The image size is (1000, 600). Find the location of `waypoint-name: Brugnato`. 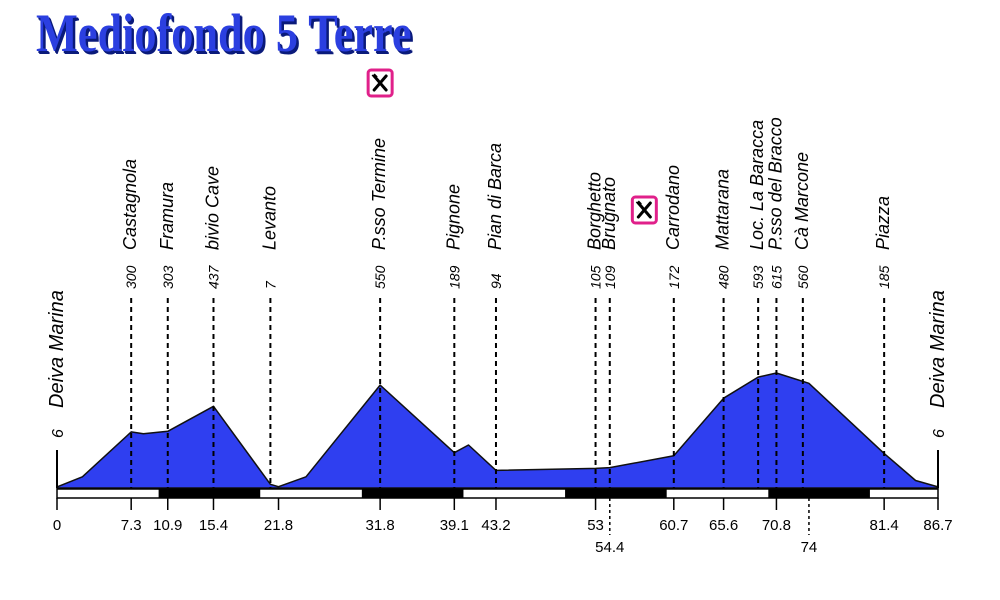

waypoint-name: Brugnato is located at coordinates (609, 213).